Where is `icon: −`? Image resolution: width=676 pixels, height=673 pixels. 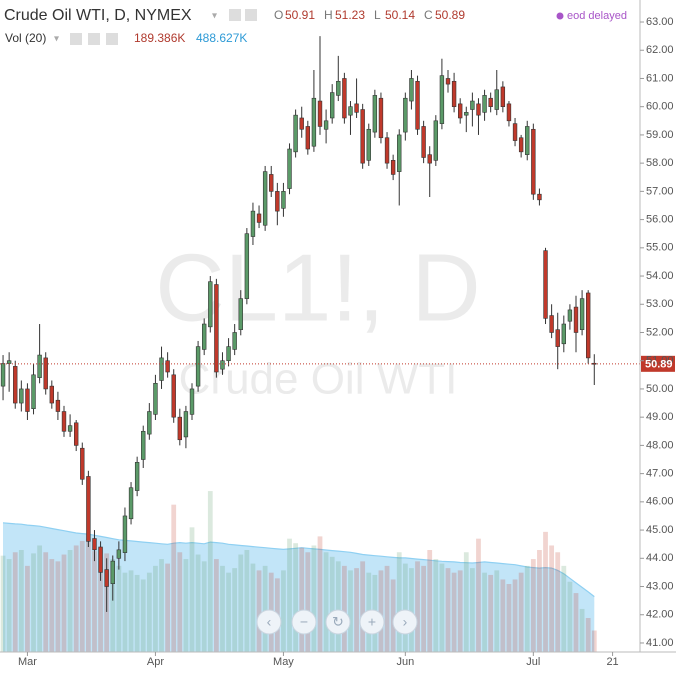 icon: − is located at coordinates (304, 622).